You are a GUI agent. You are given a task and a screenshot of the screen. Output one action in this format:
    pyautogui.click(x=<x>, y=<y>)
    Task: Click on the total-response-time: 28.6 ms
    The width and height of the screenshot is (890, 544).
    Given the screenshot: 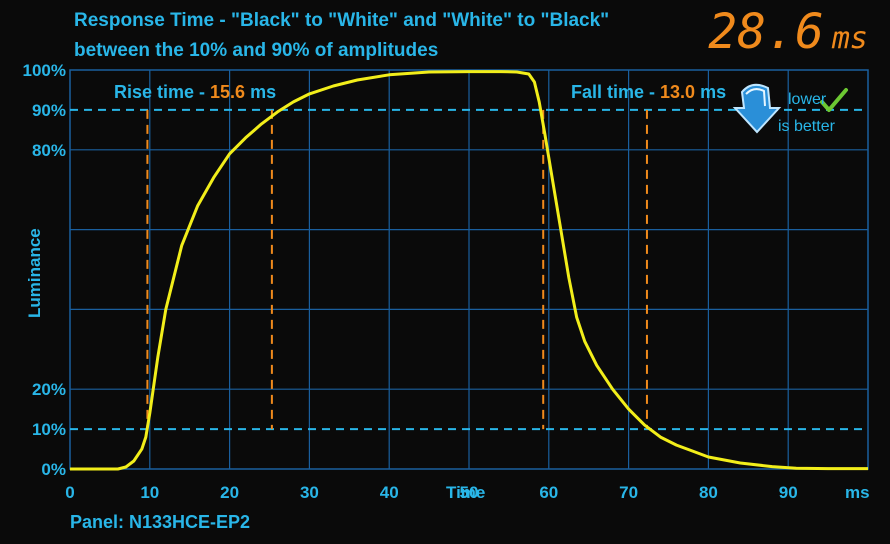 What is the action you would take?
    pyautogui.click(x=788, y=32)
    